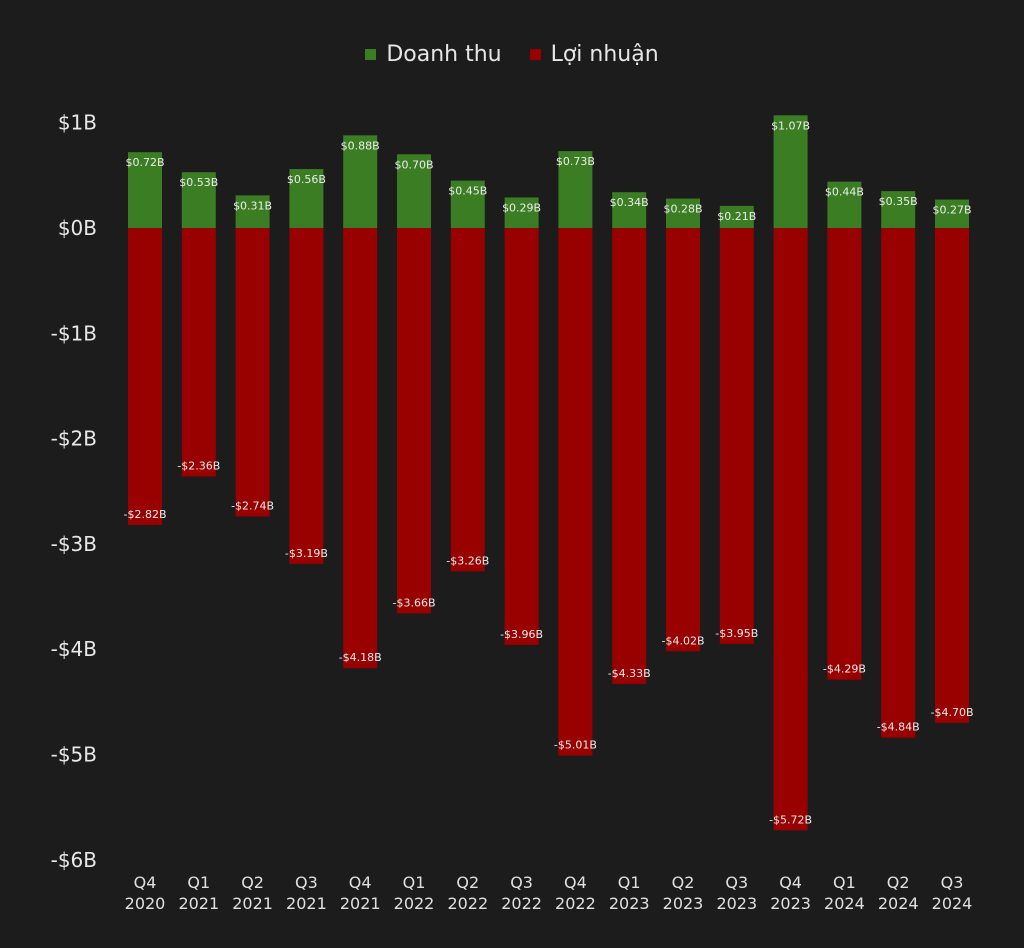 This screenshot has height=948, width=1024. I want to click on y-tick-label: -$3B, so click(74, 544).